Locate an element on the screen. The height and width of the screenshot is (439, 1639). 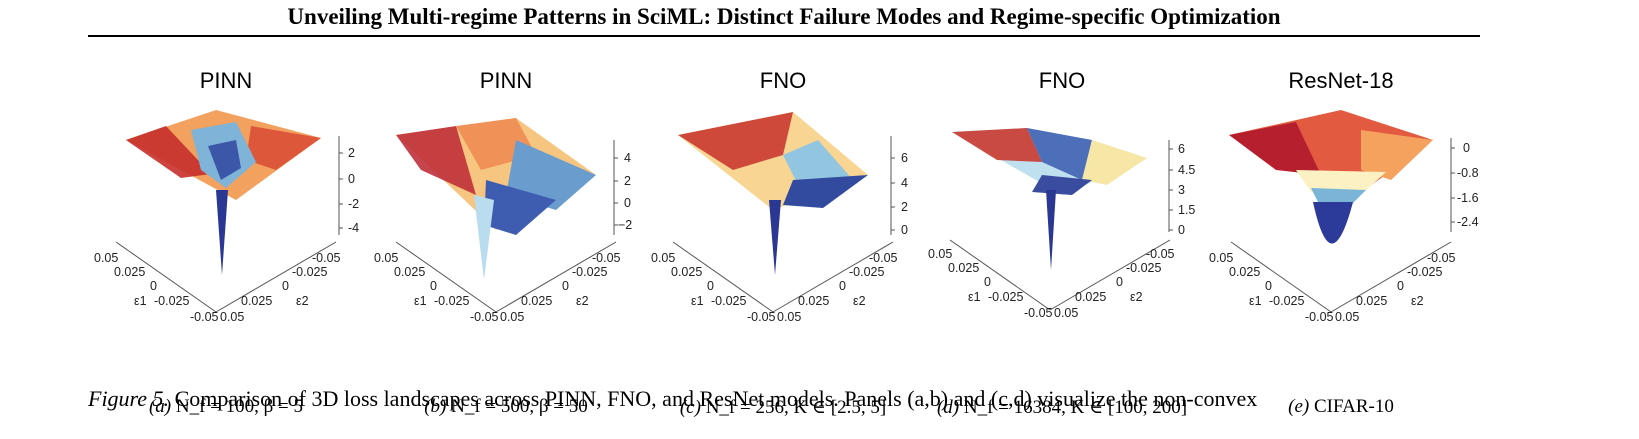
z-tick: 4.5 is located at coordinates (1186, 170).